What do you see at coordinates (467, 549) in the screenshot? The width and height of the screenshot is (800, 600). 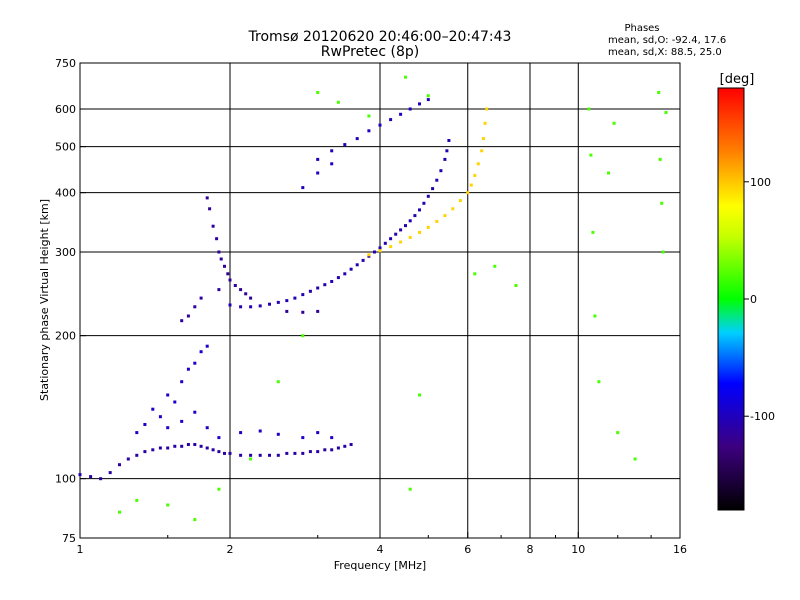 I see `x-tick-label: 6` at bounding box center [467, 549].